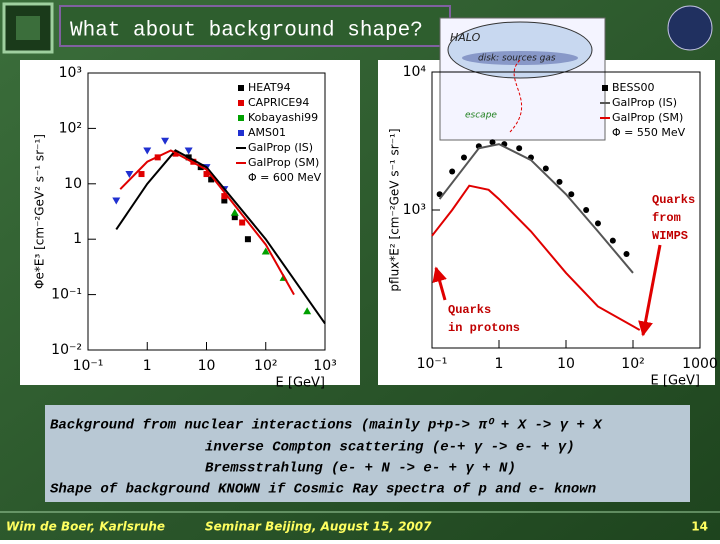 The height and width of the screenshot is (544, 720). Describe the element at coordinates (28, 28) in the screenshot. I see `logo-inner` at that location.